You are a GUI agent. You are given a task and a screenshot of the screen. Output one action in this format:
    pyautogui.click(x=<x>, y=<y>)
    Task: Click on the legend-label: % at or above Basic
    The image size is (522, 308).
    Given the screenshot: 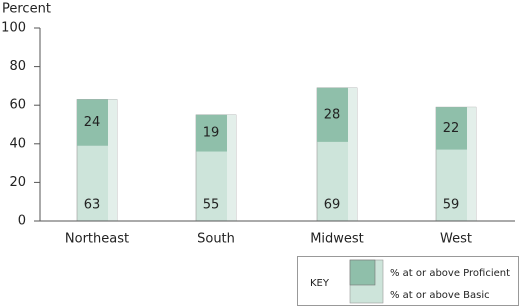 What is the action you would take?
    pyautogui.click(x=440, y=295)
    